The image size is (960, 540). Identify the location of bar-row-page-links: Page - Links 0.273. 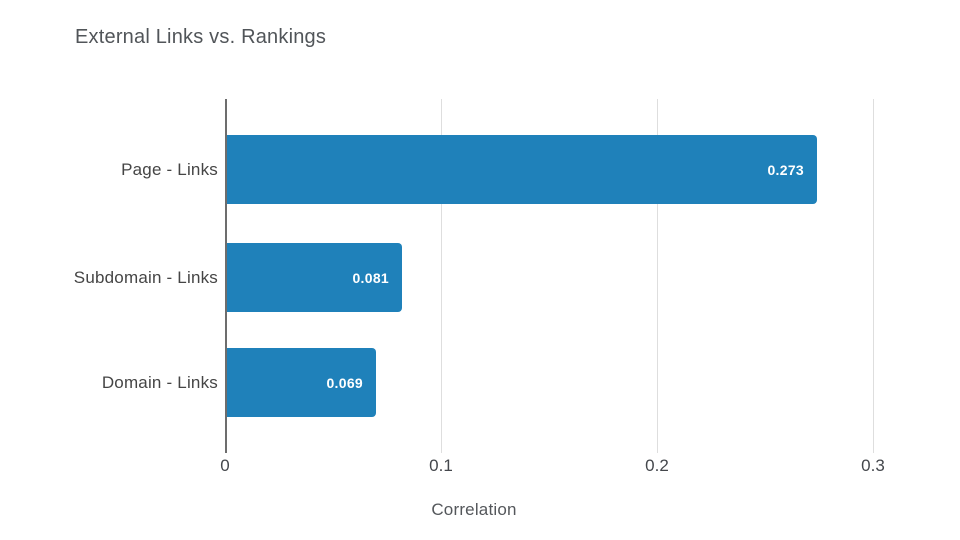
(480, 169).